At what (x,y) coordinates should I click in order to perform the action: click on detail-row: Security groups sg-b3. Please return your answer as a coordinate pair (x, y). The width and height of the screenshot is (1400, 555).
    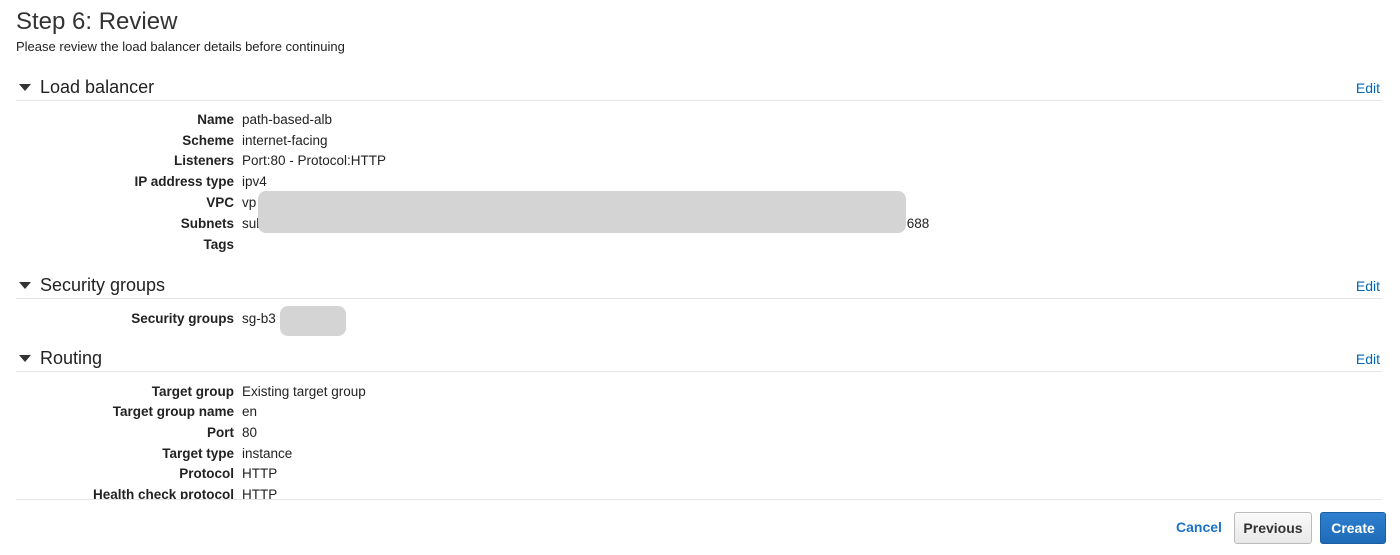
    Looking at the image, I should click on (500, 319).